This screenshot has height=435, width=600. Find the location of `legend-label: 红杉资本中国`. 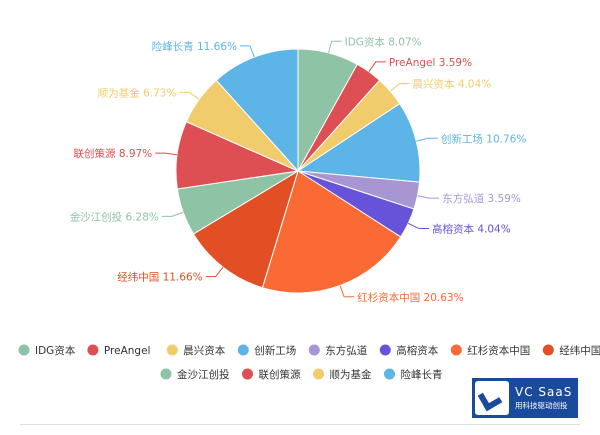

legend-label: 红杉资本中国 is located at coordinates (498, 350).